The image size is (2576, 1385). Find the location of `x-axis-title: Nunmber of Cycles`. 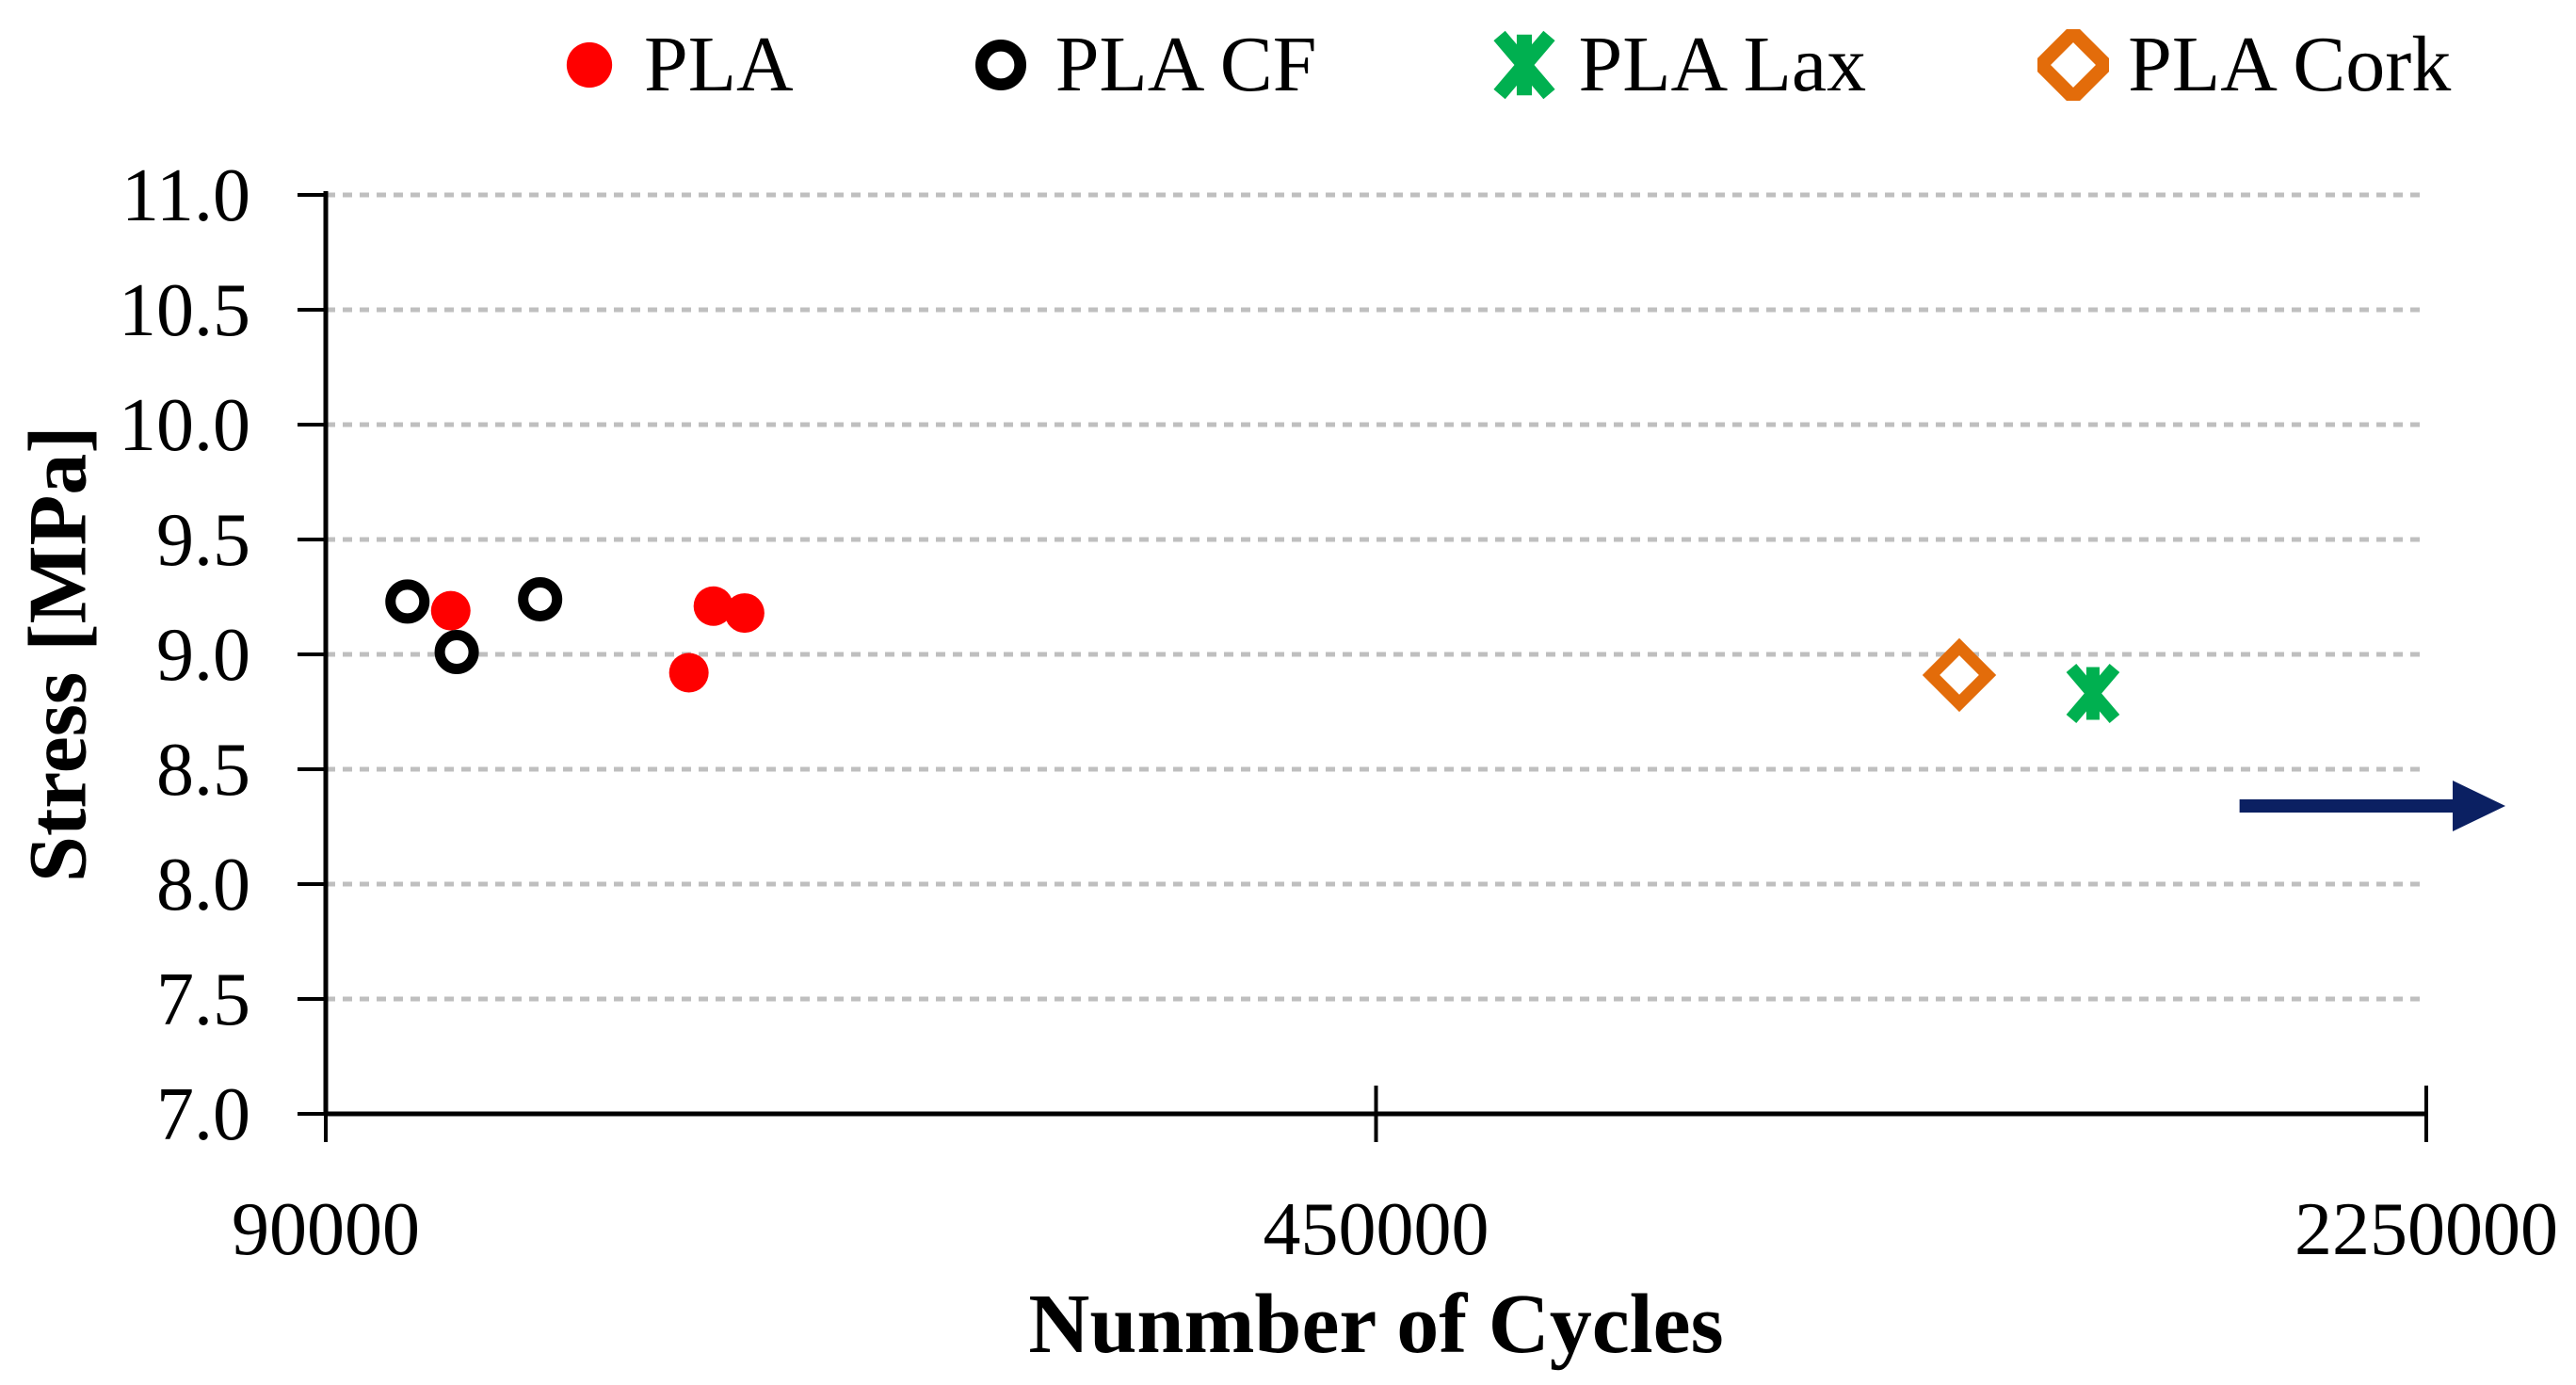

x-axis-title: Nunmber of Cycles is located at coordinates (1376, 1324).